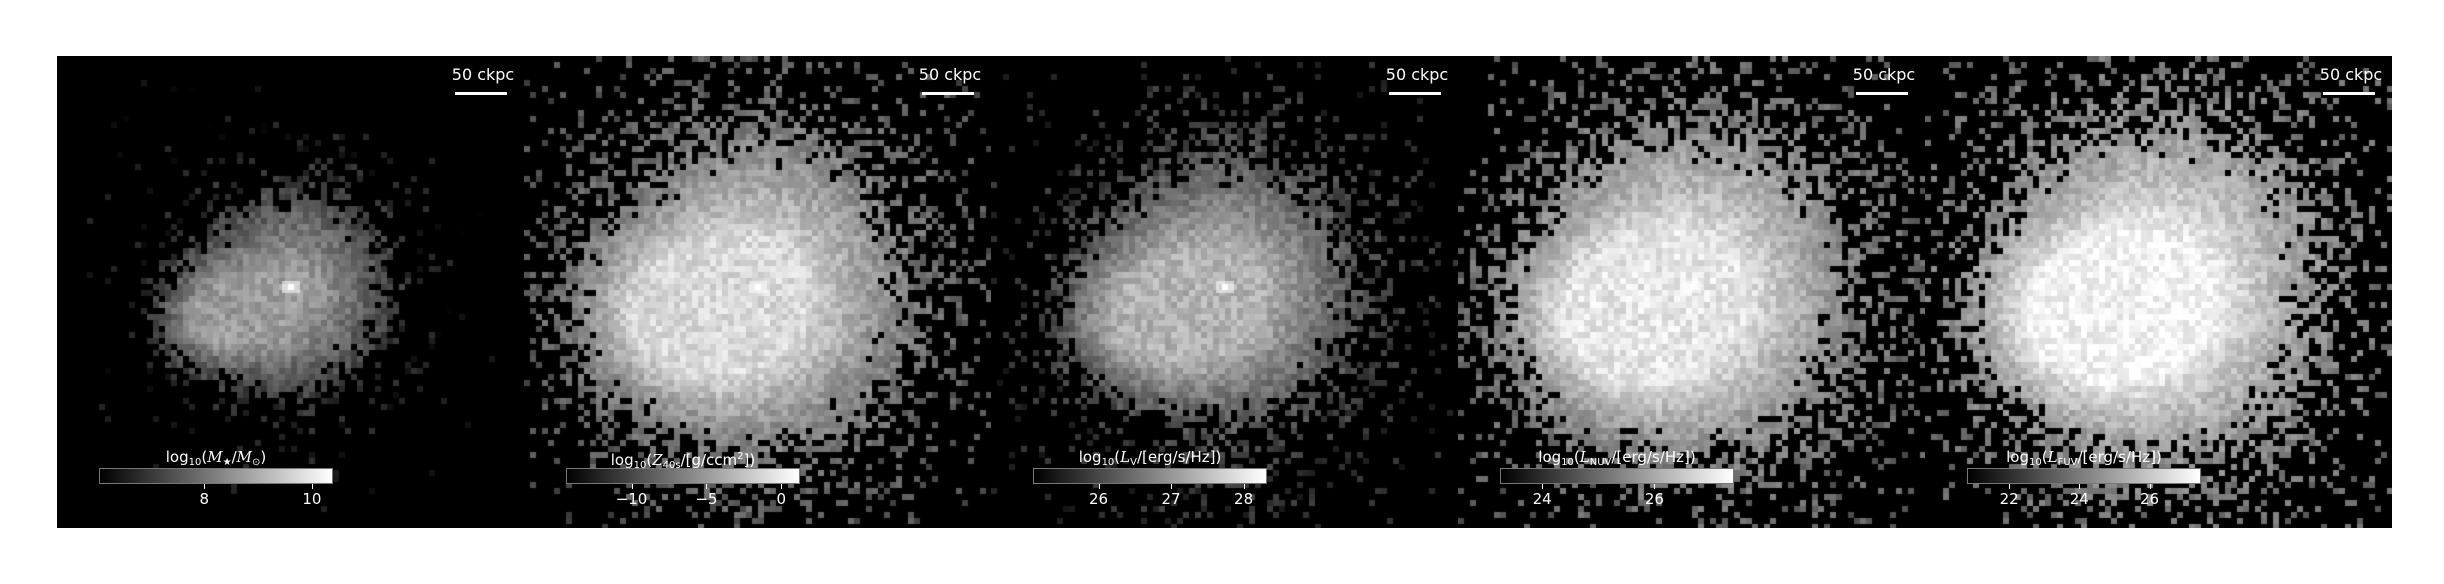 This screenshot has width=2444, height=584. What do you see at coordinates (631, 499) in the screenshot?
I see `colorbar-tick-label: −10` at bounding box center [631, 499].